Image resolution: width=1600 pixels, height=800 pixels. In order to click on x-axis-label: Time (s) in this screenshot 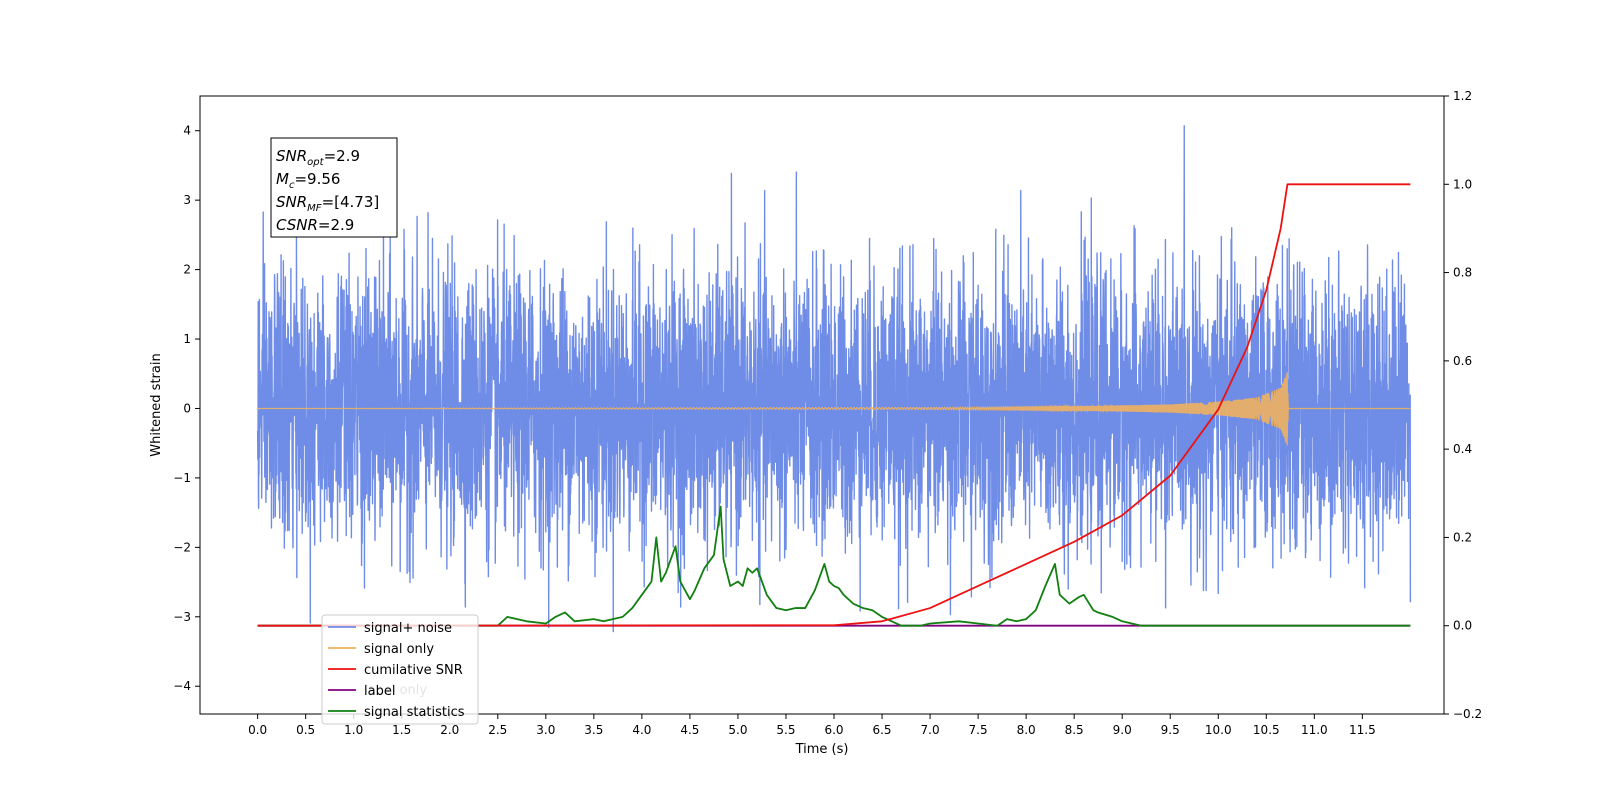, I will do `click(822, 749)`.